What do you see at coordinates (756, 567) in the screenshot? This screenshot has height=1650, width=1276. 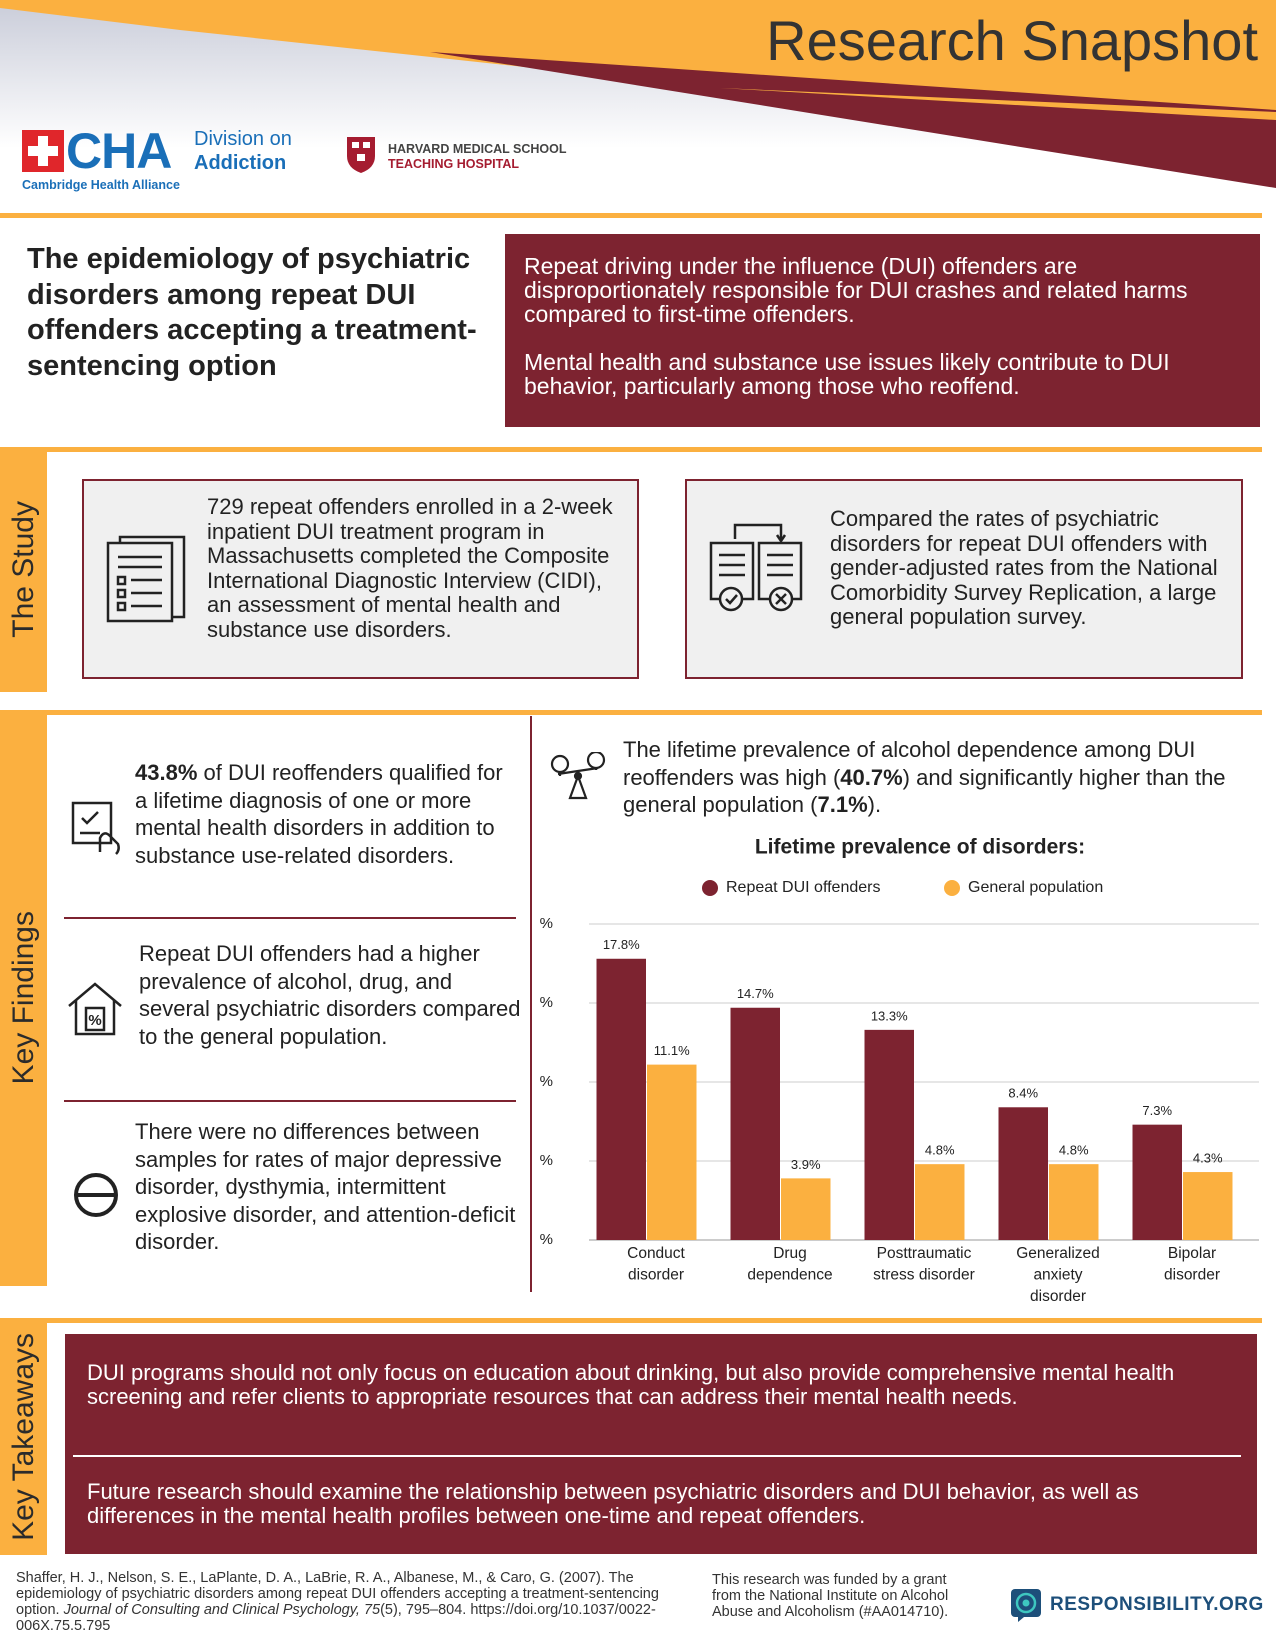 I see `compare-icon` at bounding box center [756, 567].